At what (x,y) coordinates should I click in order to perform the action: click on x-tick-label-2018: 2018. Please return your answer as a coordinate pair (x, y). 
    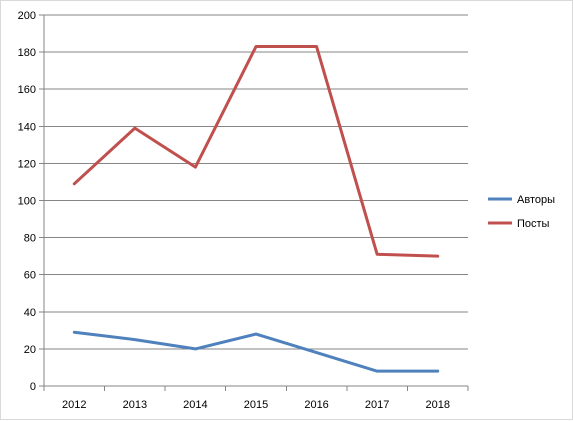
    Looking at the image, I should click on (437, 405).